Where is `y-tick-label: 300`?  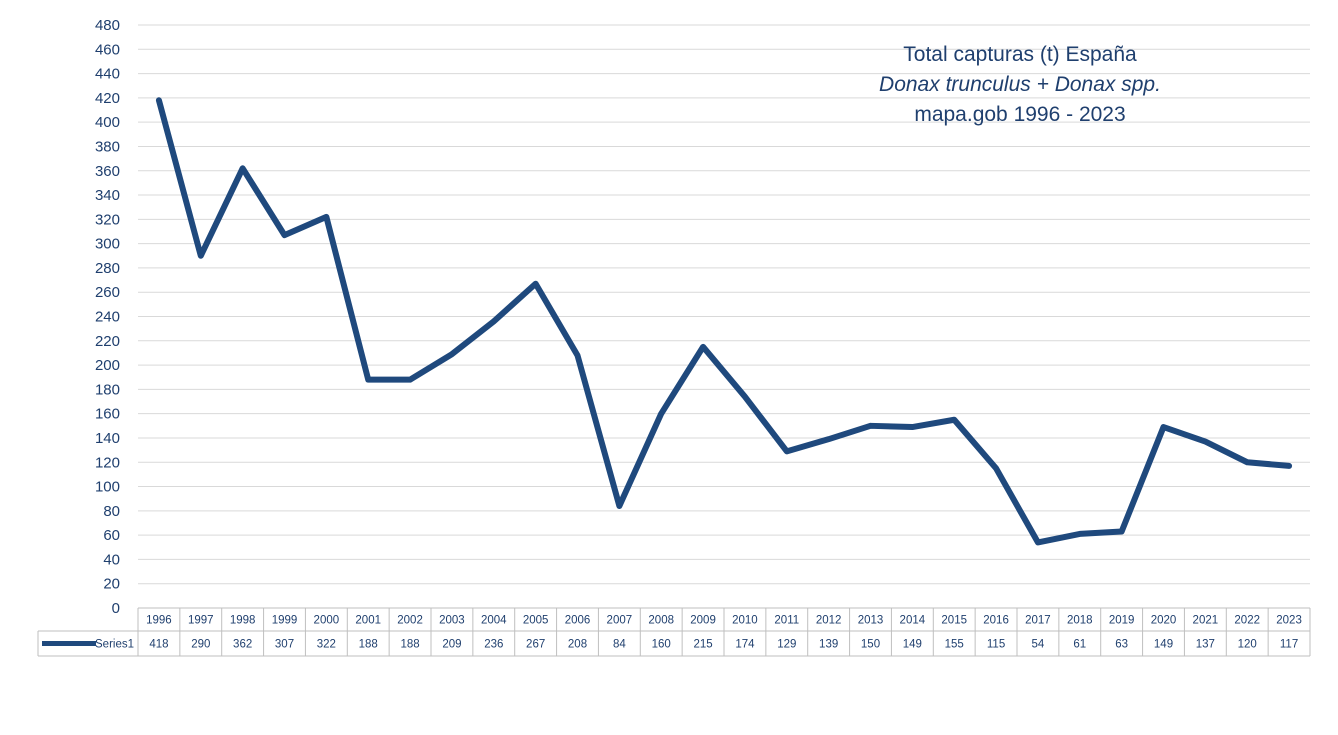 y-tick-label: 300 is located at coordinates (107, 244).